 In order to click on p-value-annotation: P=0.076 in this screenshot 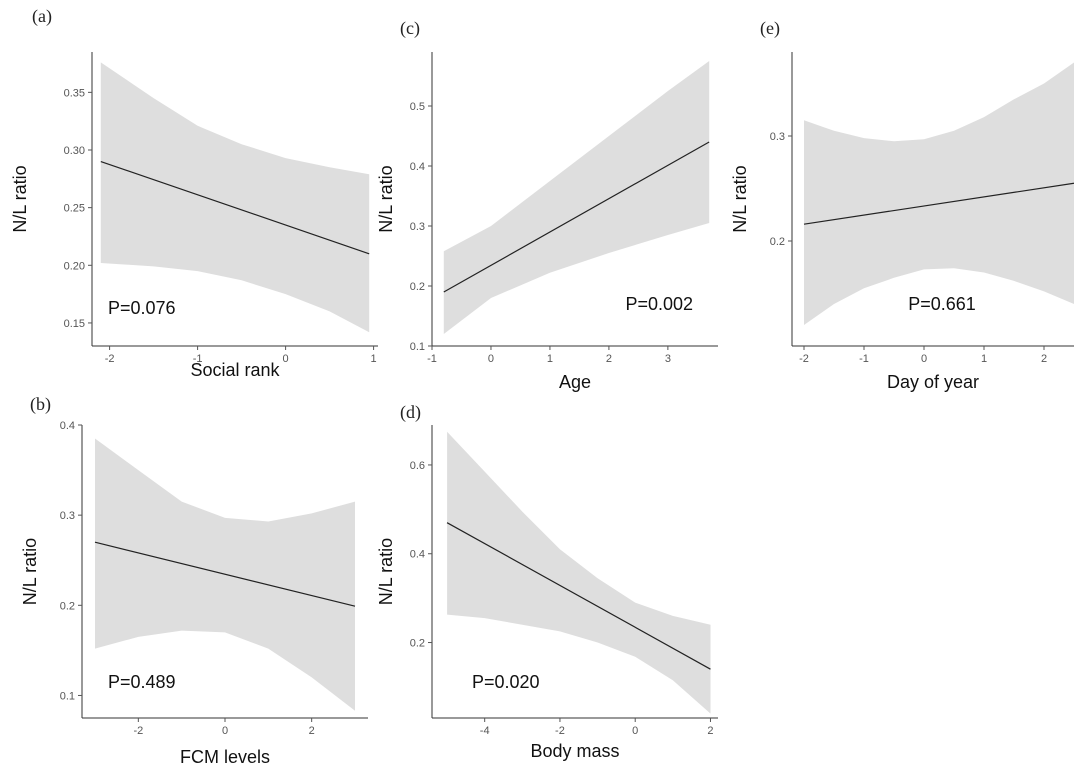, I will do `click(142, 308)`.